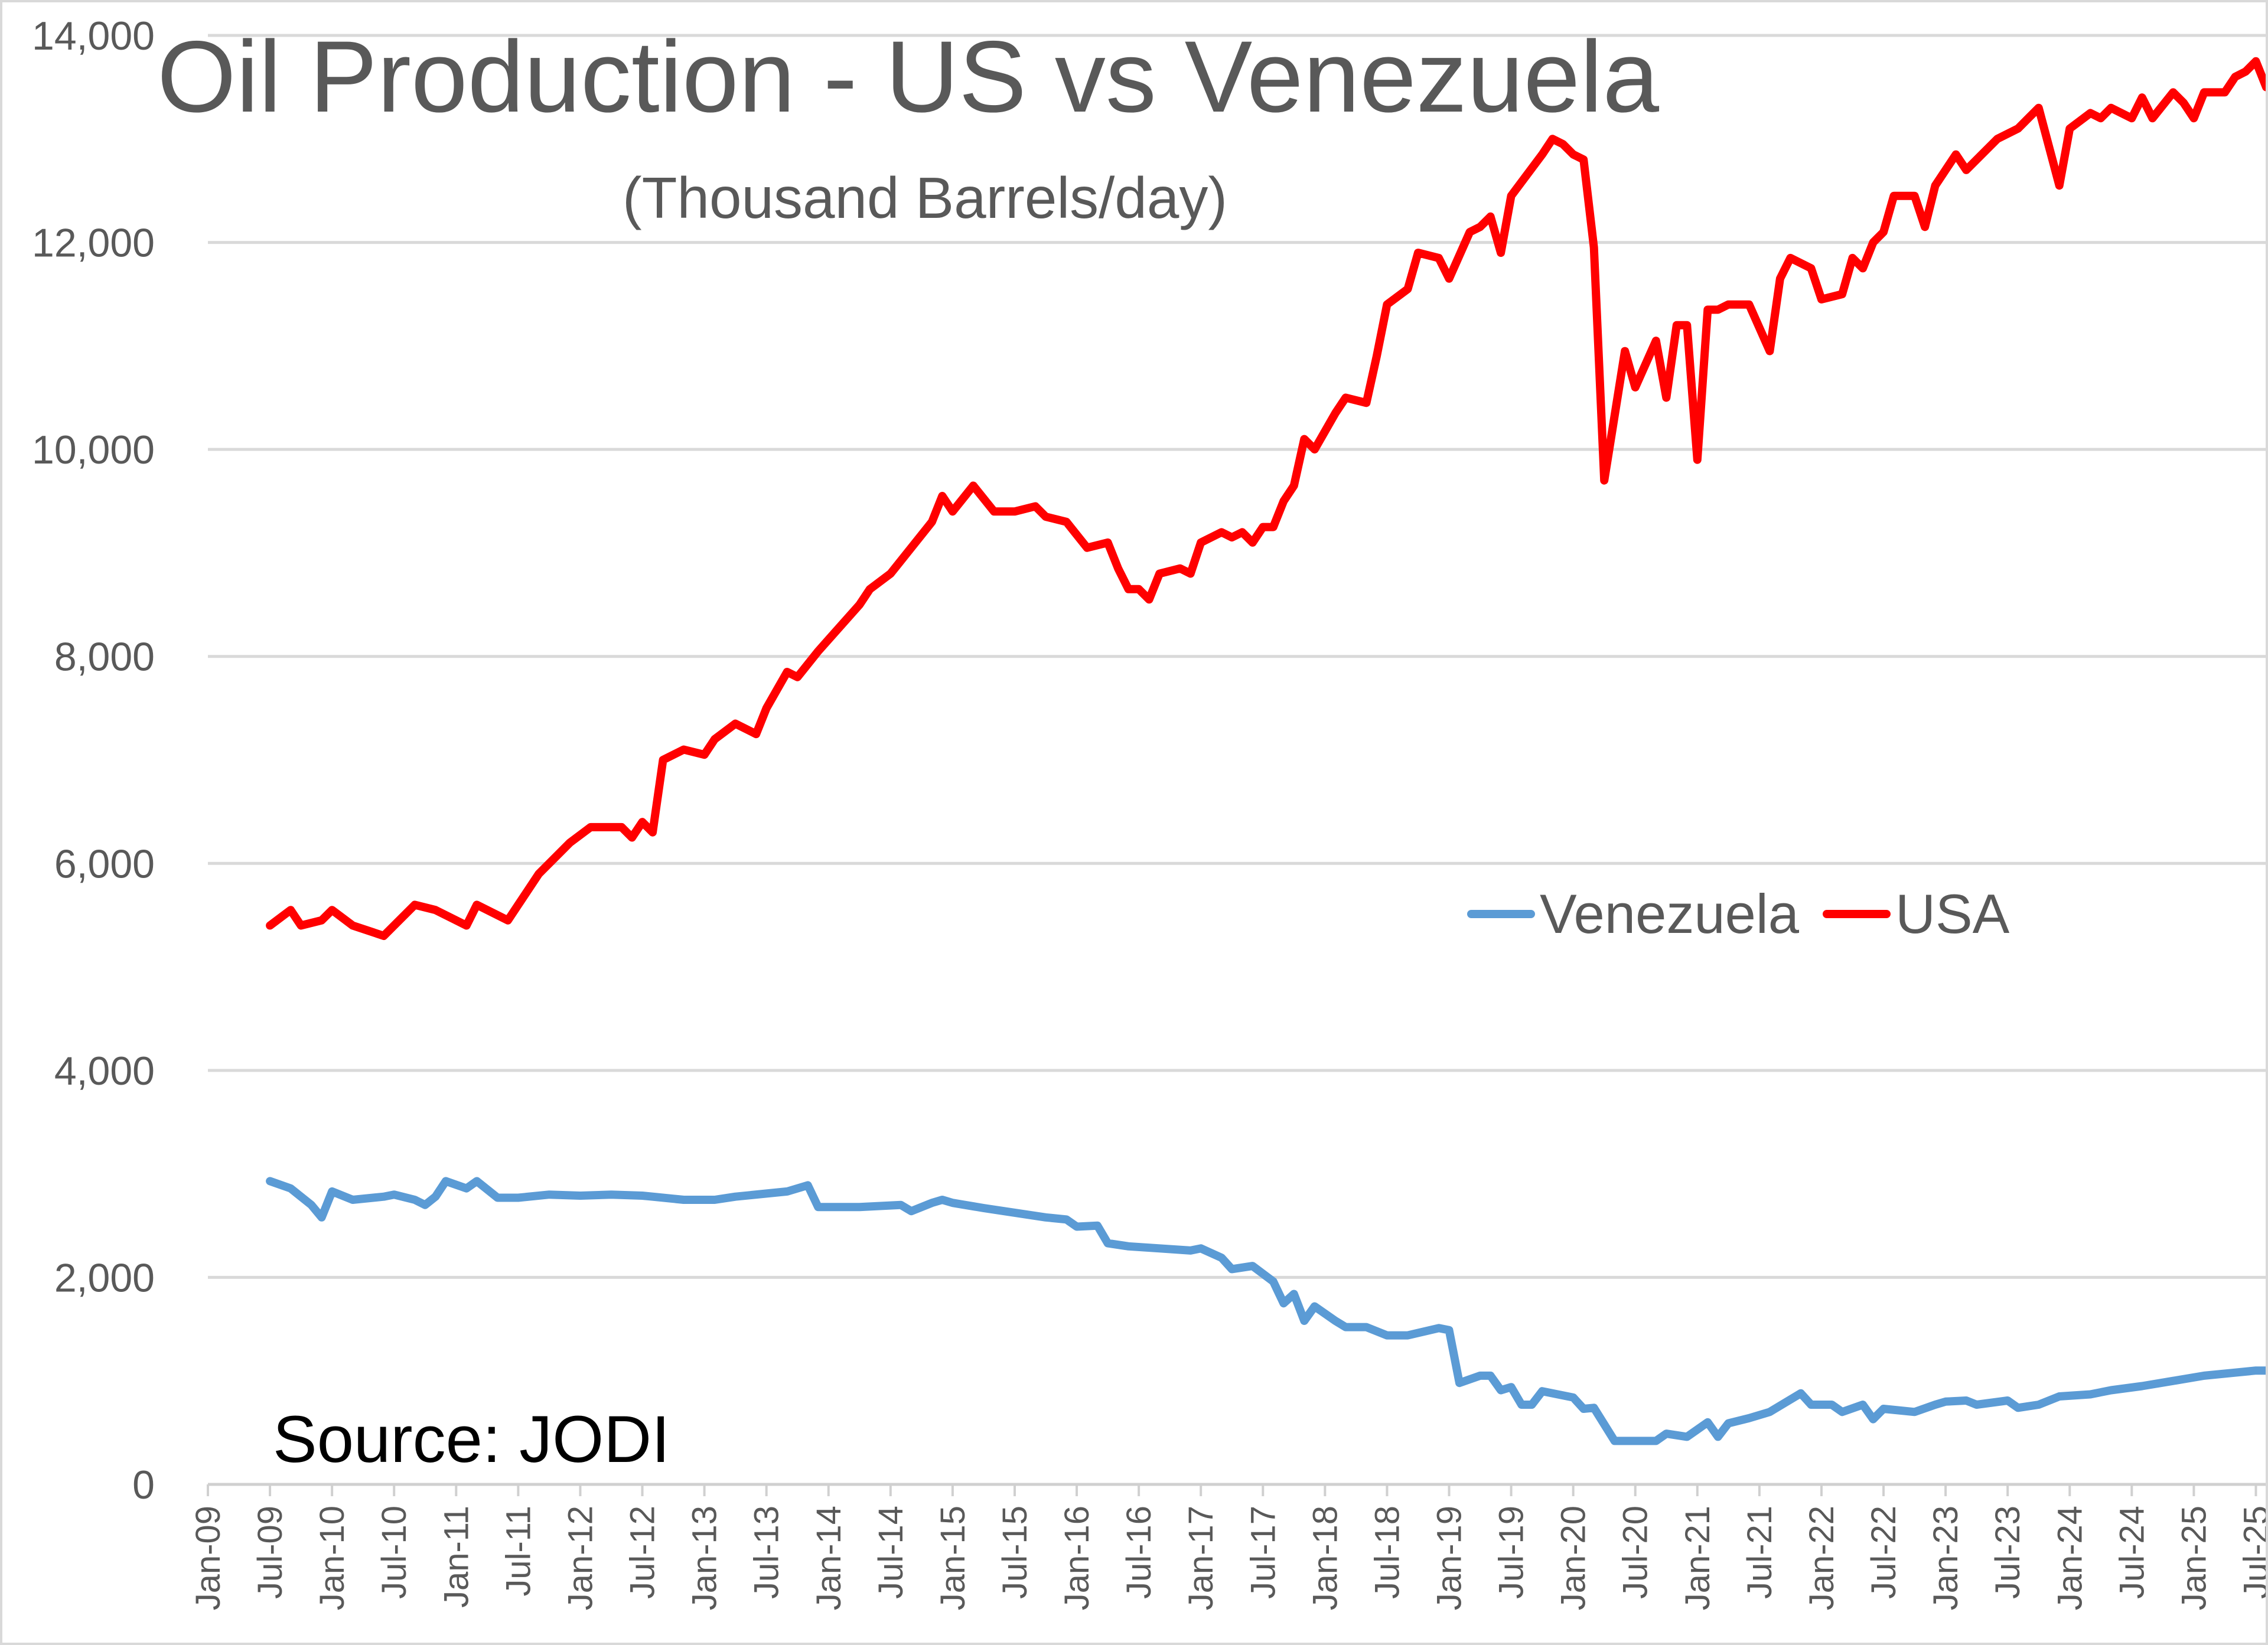  I want to click on y-tick-label: 0, so click(143, 1485).